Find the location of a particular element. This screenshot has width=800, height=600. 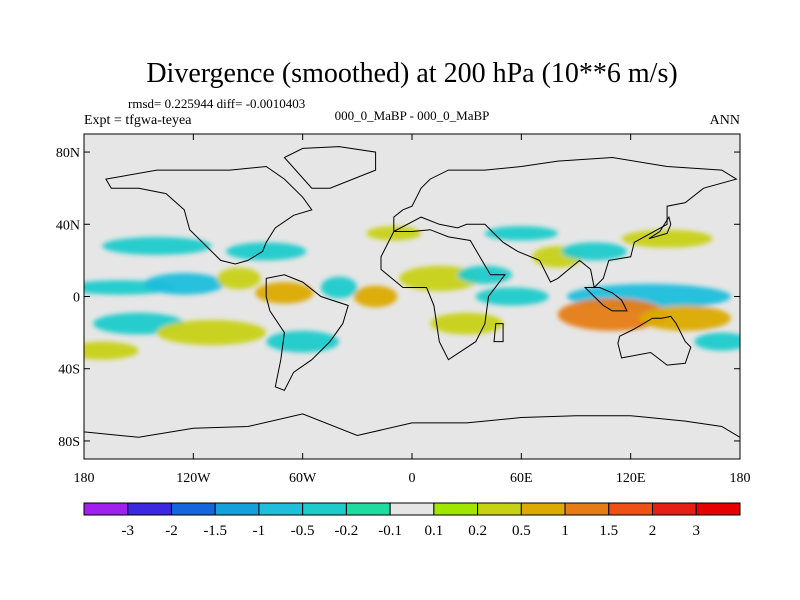

colorbar-label: 2 is located at coordinates (653, 531).